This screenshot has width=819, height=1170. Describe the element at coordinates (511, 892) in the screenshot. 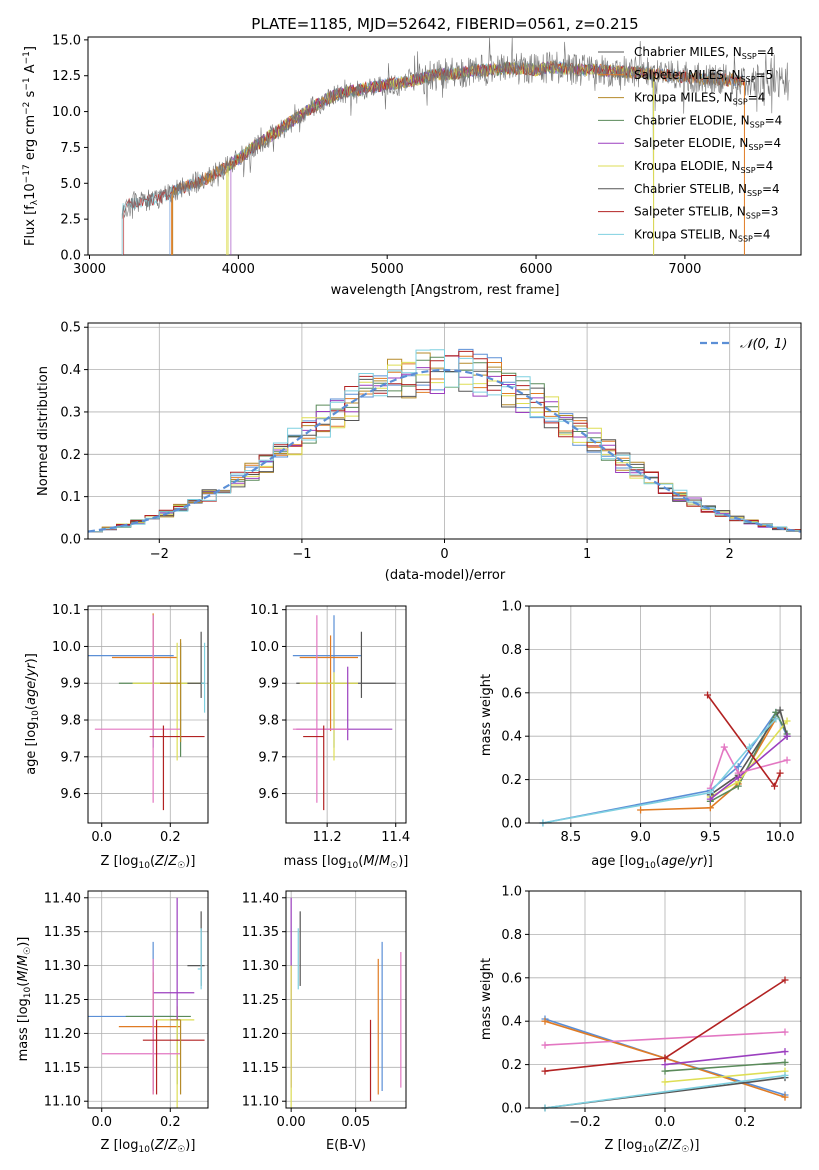

I see `y-tick-label: 1.0` at that location.